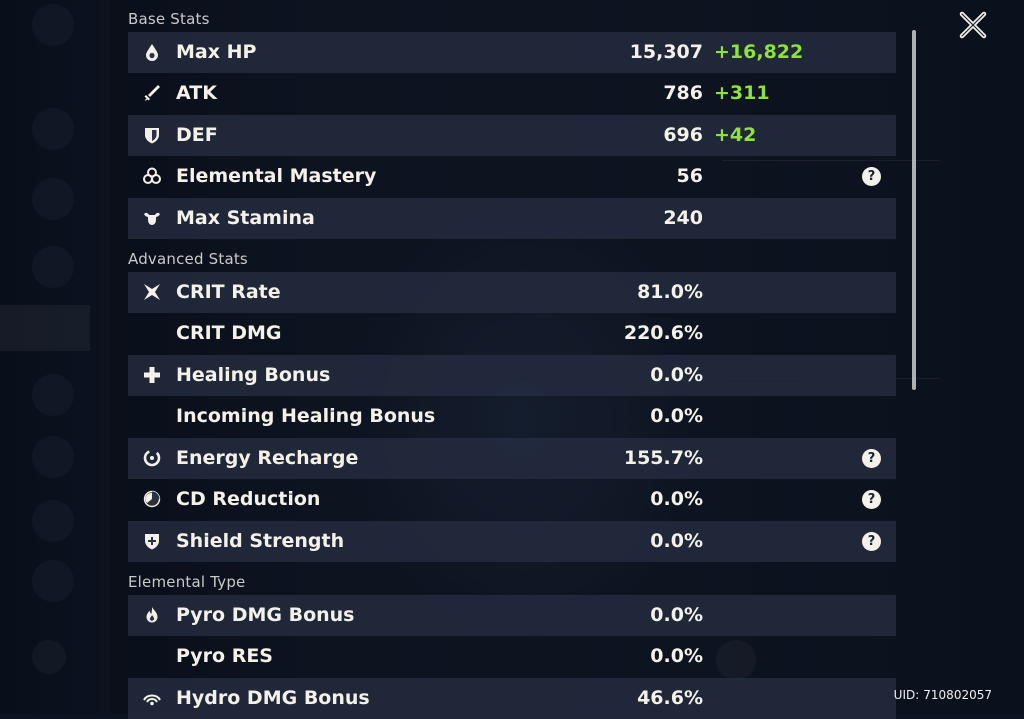 Image resolution: width=1024 pixels, height=719 pixels. What do you see at coordinates (152, 218) in the screenshot?
I see `stamina-icon` at bounding box center [152, 218].